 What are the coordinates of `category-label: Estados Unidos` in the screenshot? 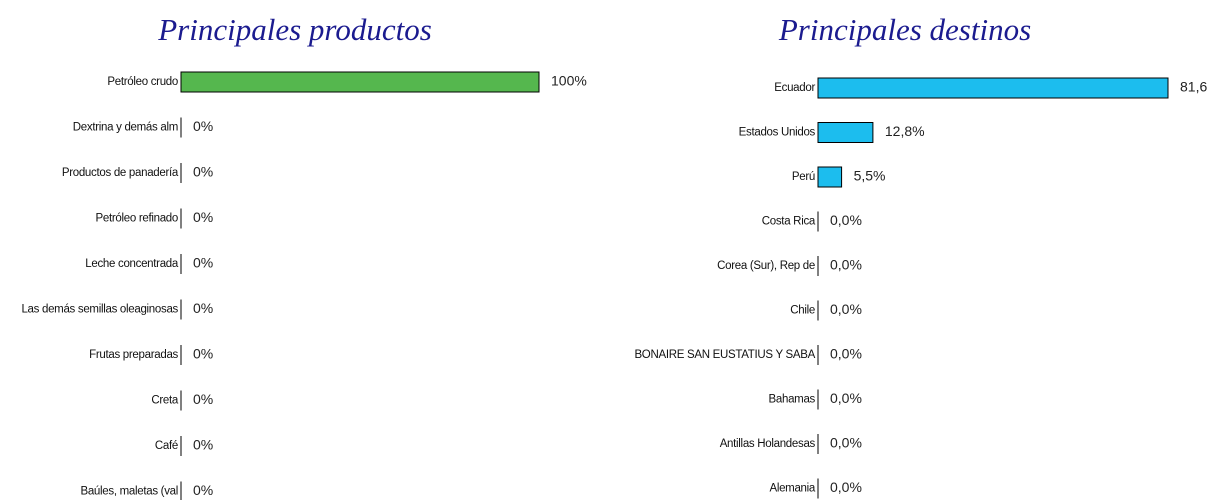 It's located at (777, 133).